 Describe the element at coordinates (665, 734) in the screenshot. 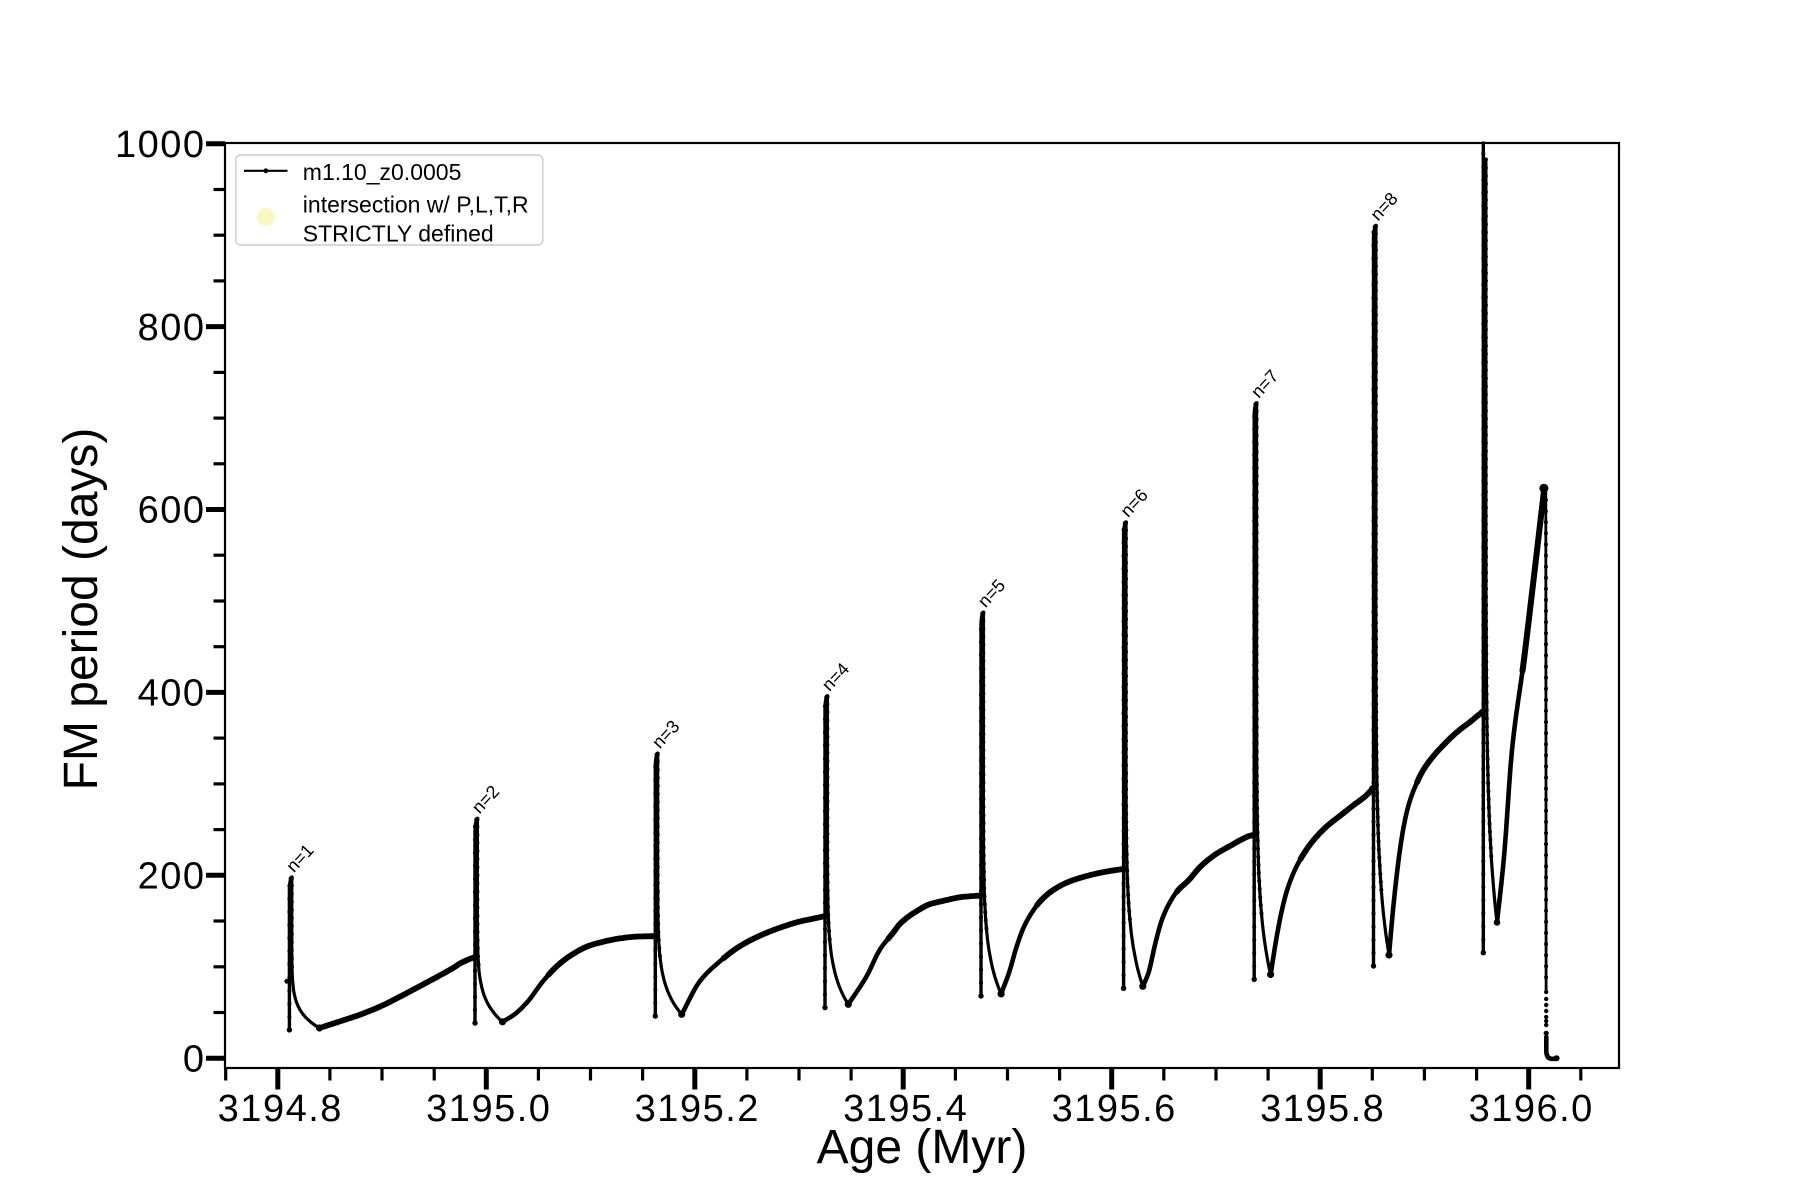

I see `svg-text: n=3` at that location.